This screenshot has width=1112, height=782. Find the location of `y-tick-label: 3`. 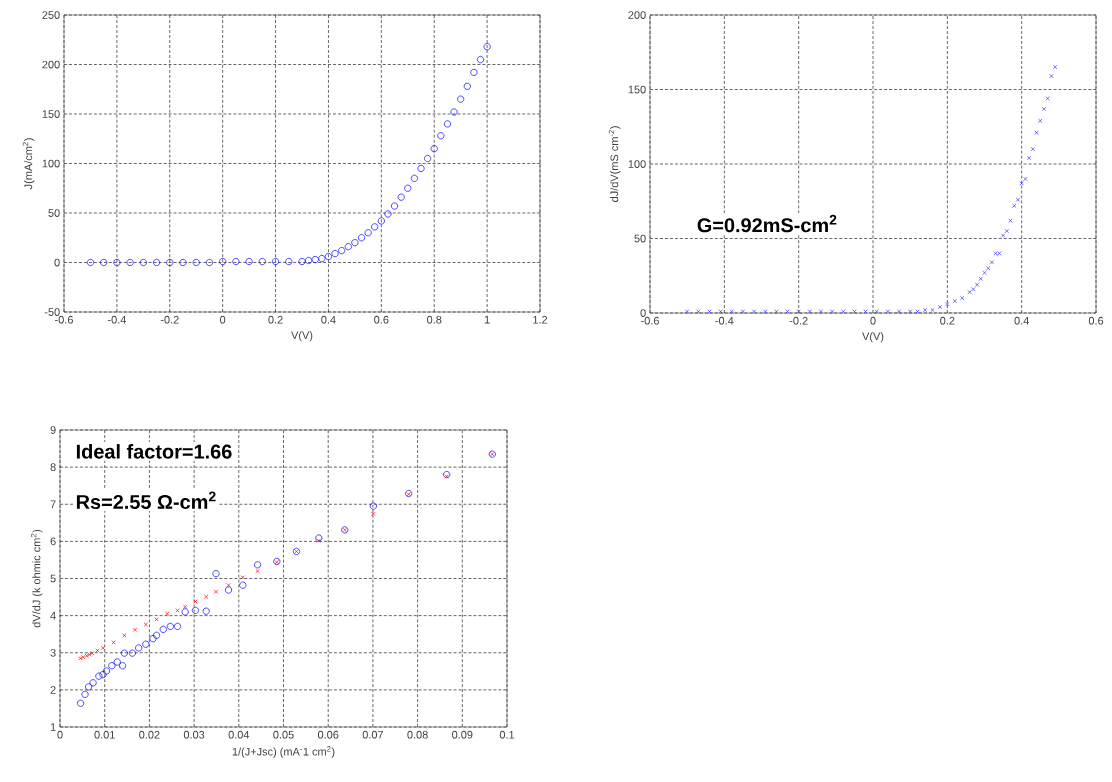

y-tick-label: 3 is located at coordinates (53, 652).